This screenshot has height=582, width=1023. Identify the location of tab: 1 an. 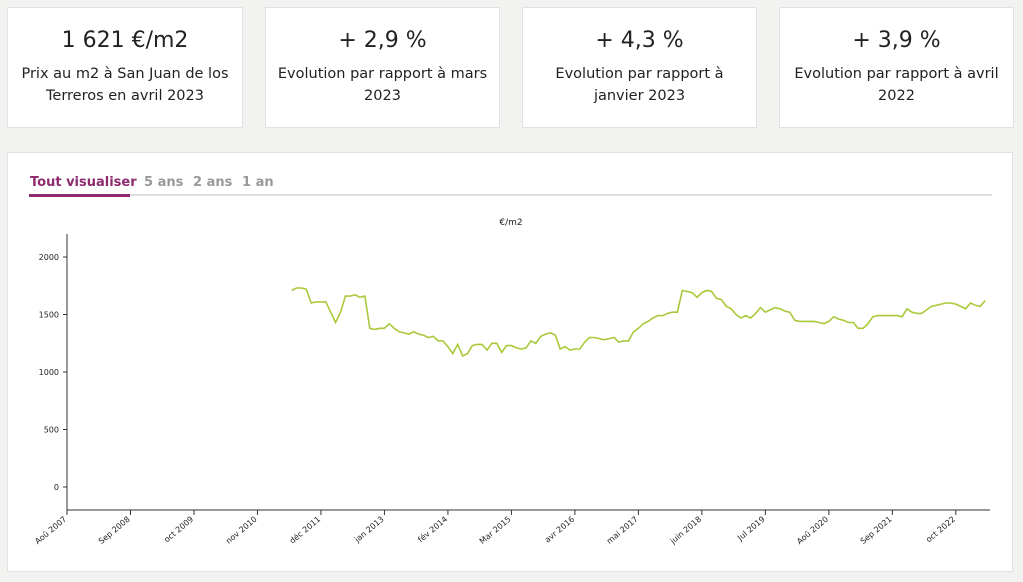
(258, 182).